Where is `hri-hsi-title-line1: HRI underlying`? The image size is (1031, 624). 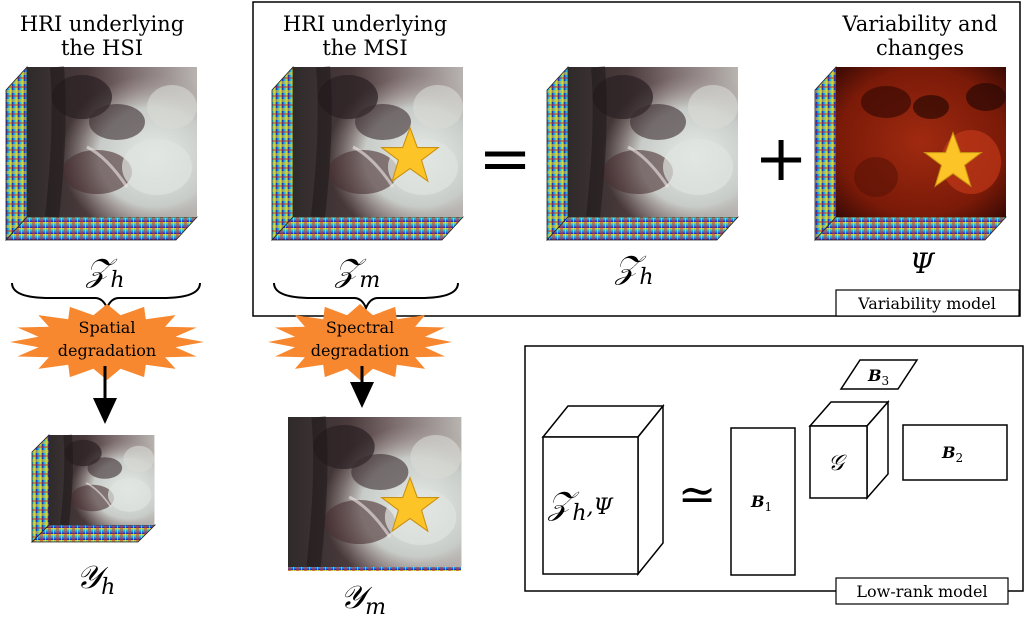
hri-hsi-title-line1: HRI underlying is located at coordinates (102, 24).